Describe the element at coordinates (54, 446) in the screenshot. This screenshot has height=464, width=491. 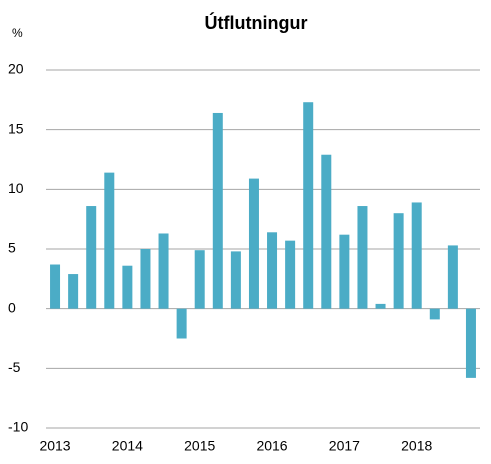
I see `x-tick-label: 2013` at that location.